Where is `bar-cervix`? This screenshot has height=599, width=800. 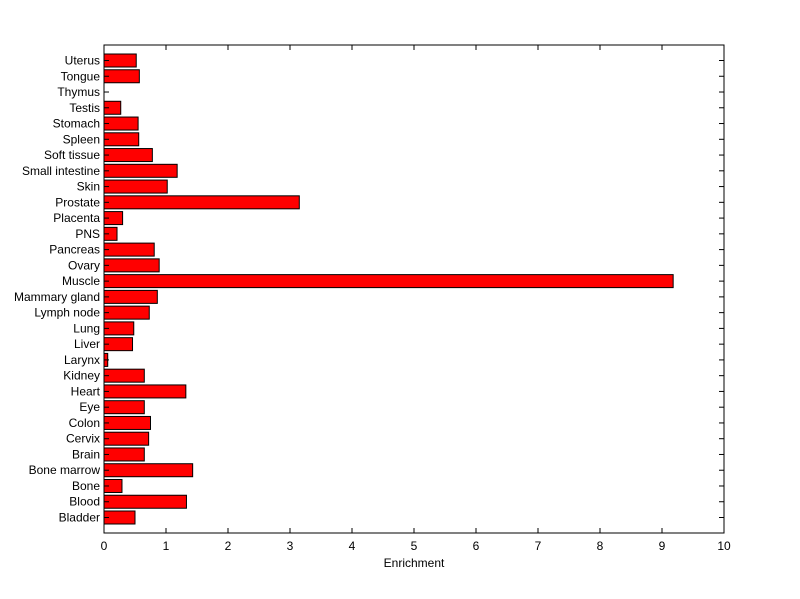
bar-cervix is located at coordinates (126, 438).